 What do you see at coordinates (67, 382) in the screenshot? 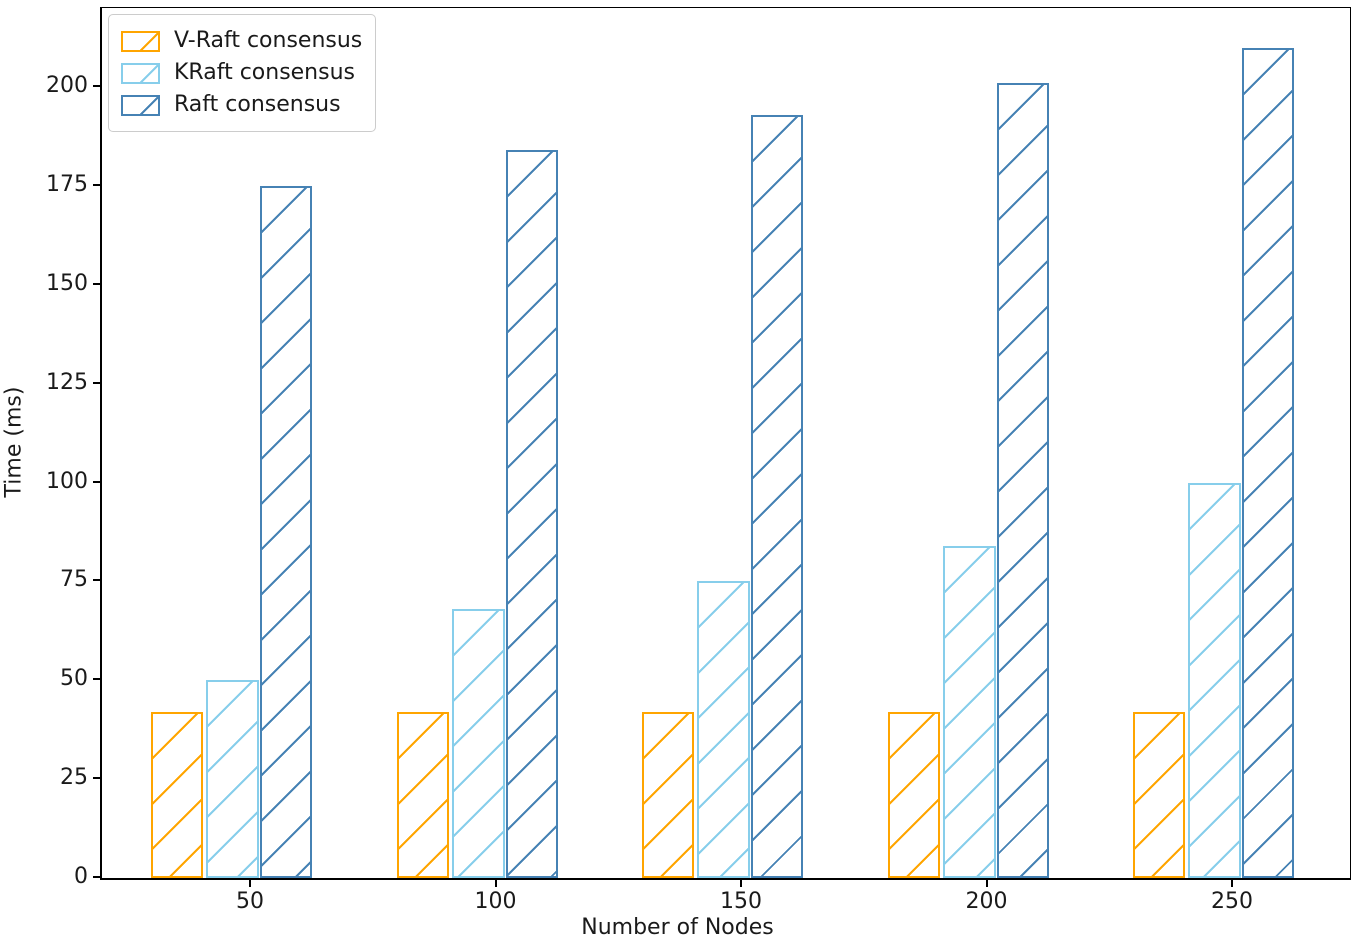
I see `y-tick-label: 125` at bounding box center [67, 382].